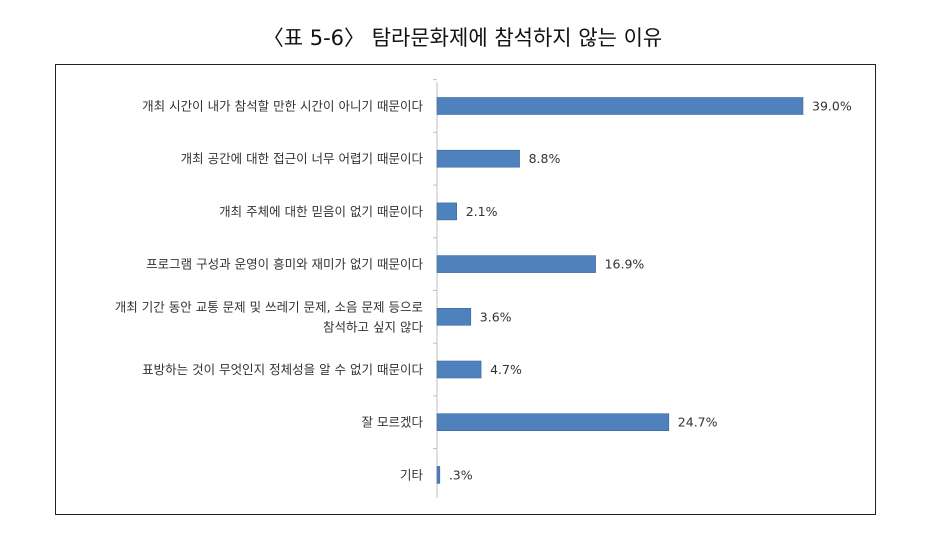 The height and width of the screenshot is (556, 925). Describe the element at coordinates (282, 106) in the screenshot. I see `category-label: 개최 시간이 내가 참석할 만한 시간이 아니기 때문이다` at that location.